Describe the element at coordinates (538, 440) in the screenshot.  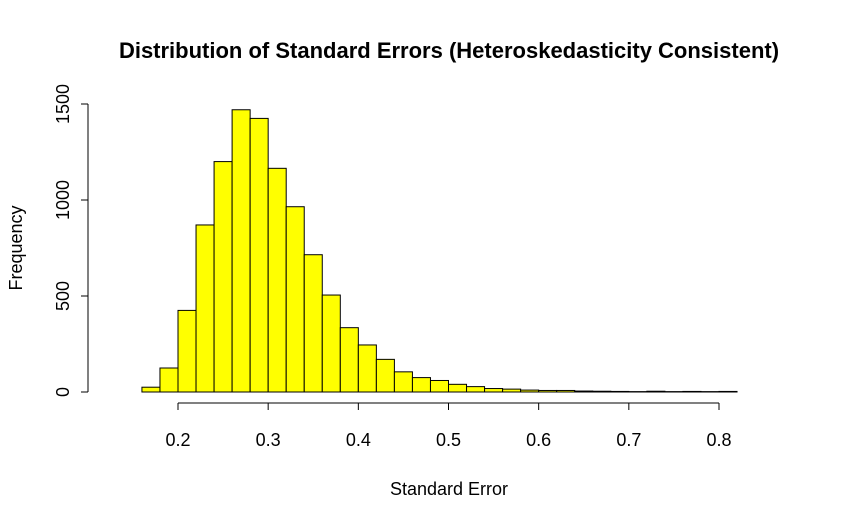
I see `x-tick-label: 0.6` at that location.